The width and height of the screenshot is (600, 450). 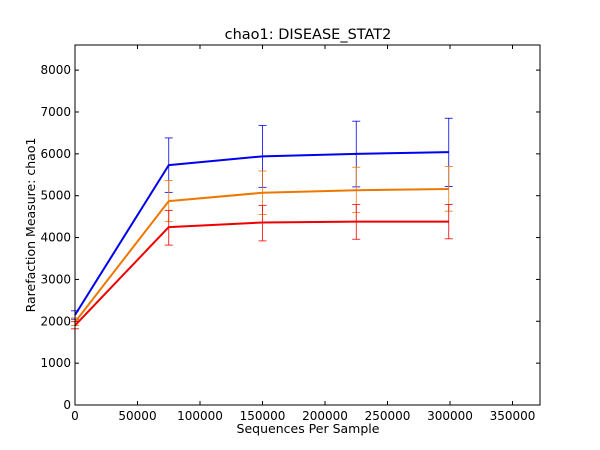 I want to click on y-tick-label: 5000, so click(x=55, y=196).